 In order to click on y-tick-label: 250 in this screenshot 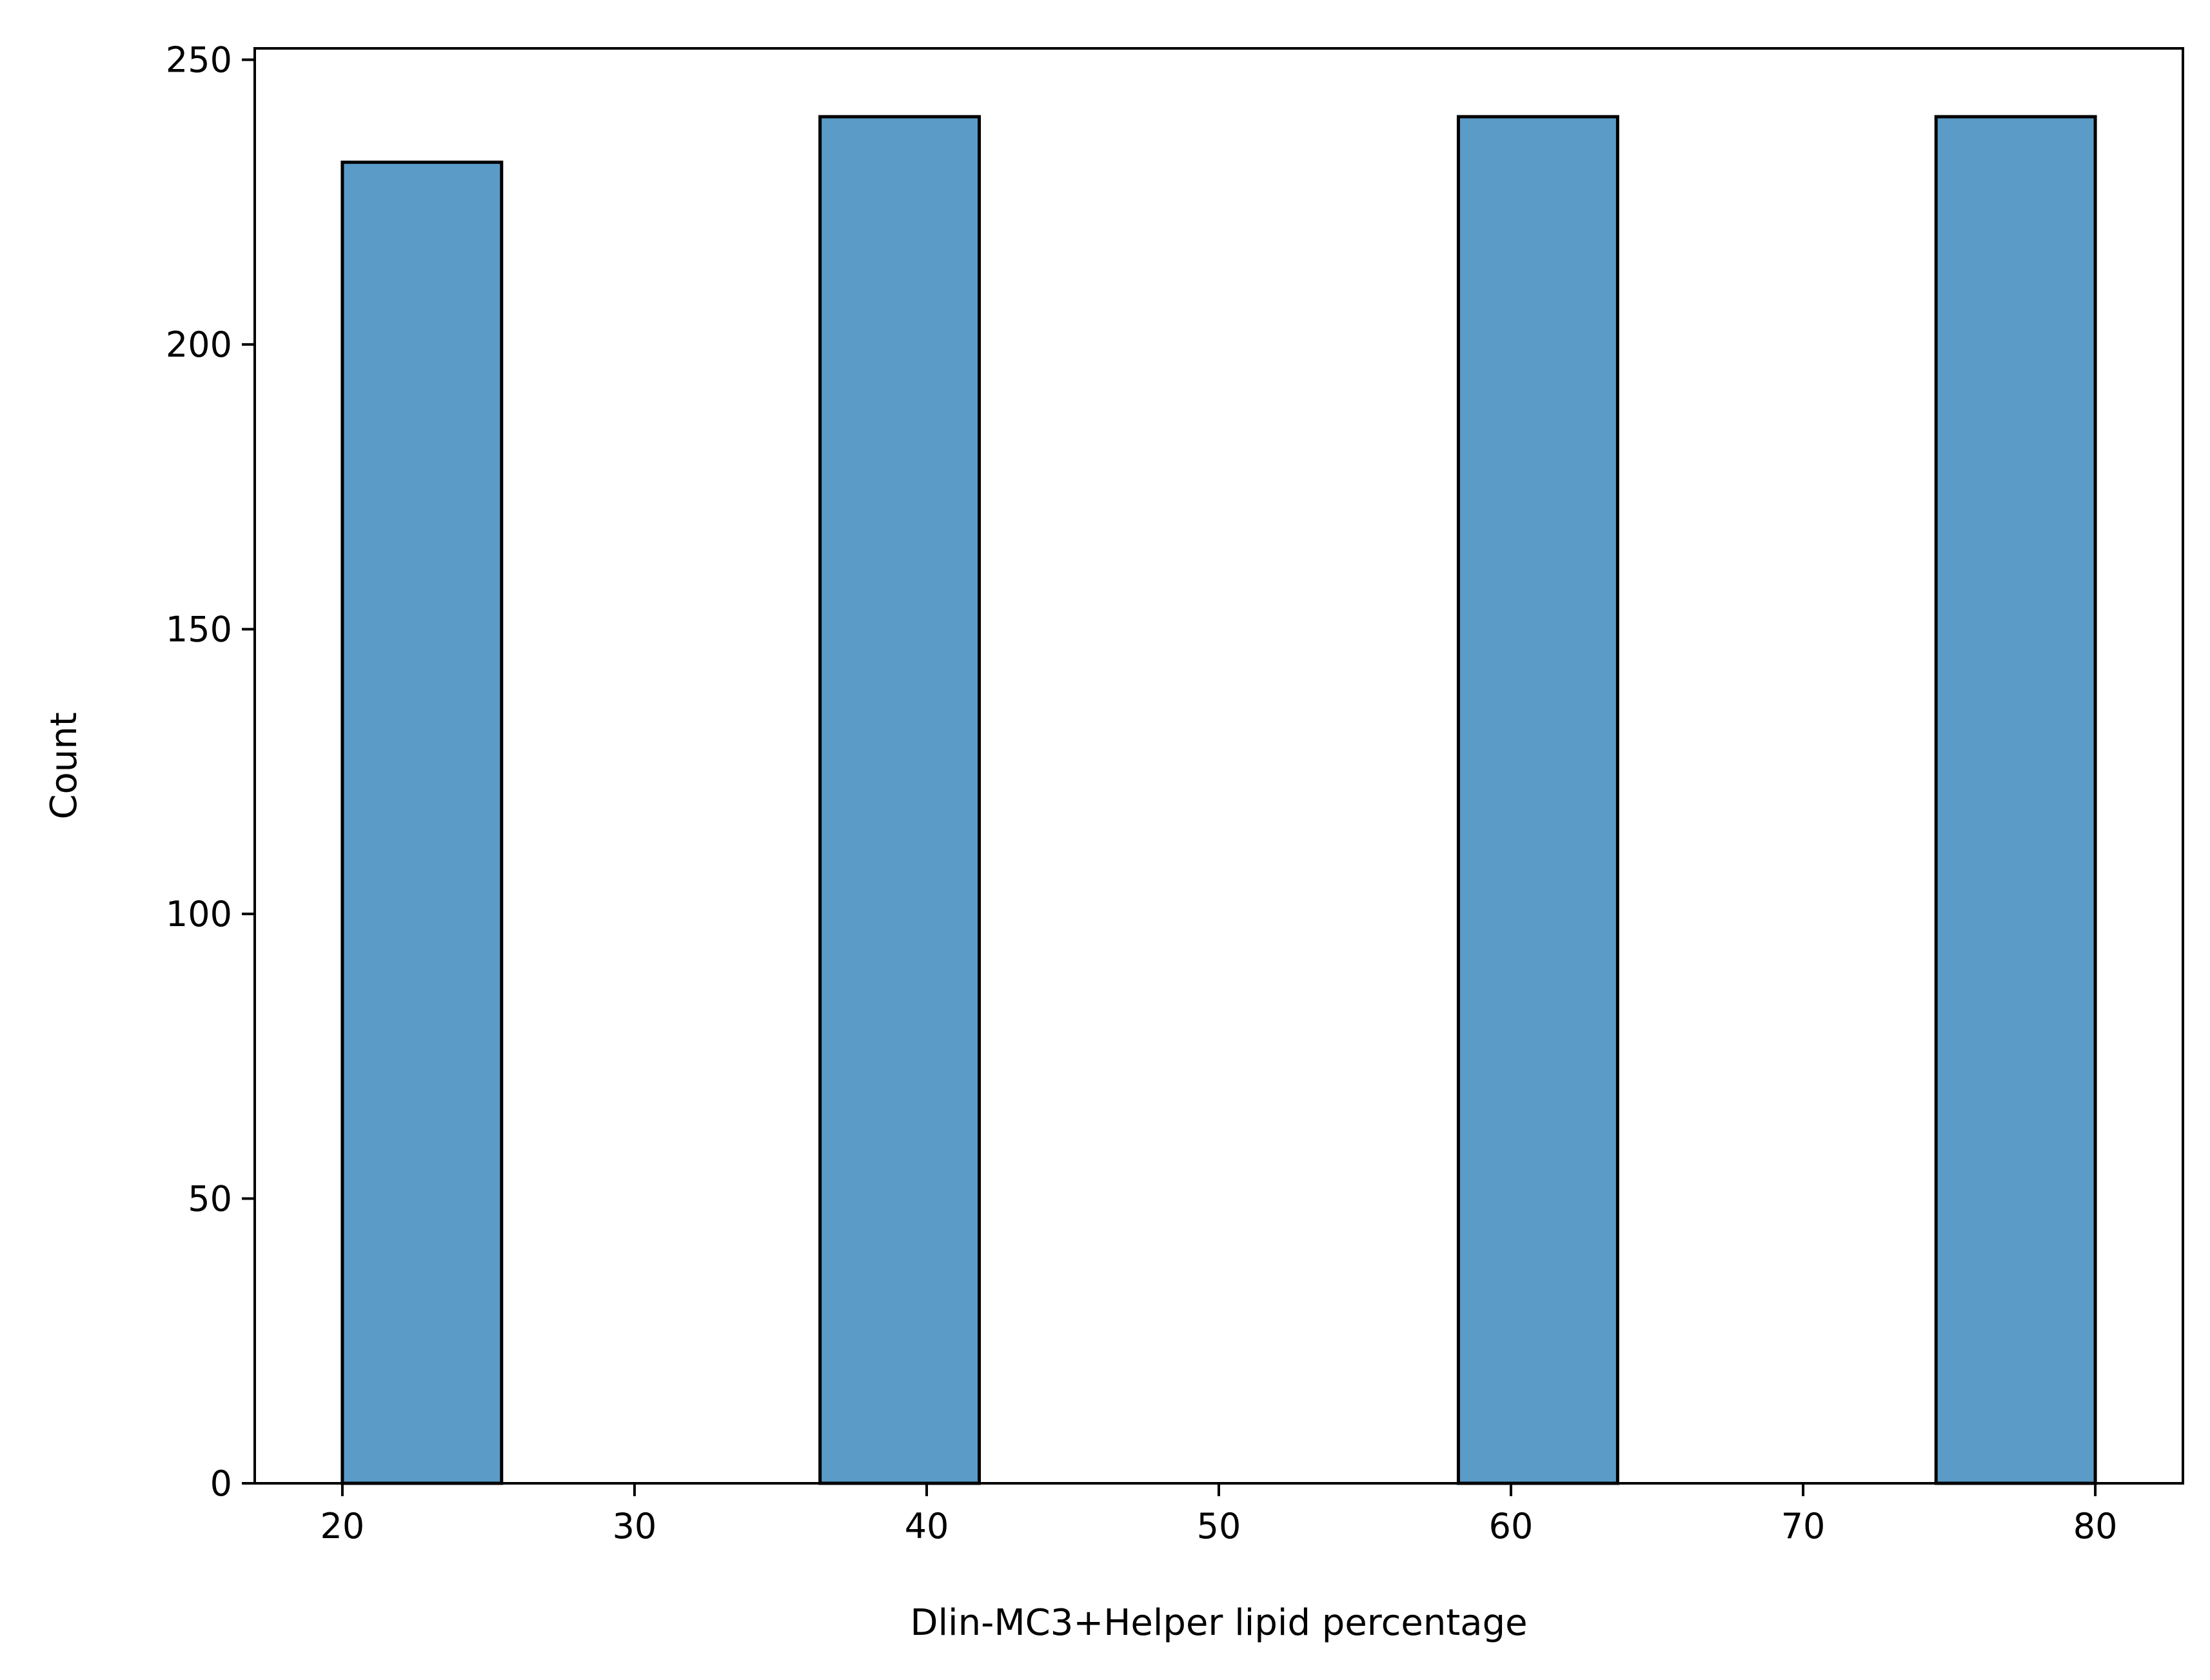, I will do `click(199, 61)`.